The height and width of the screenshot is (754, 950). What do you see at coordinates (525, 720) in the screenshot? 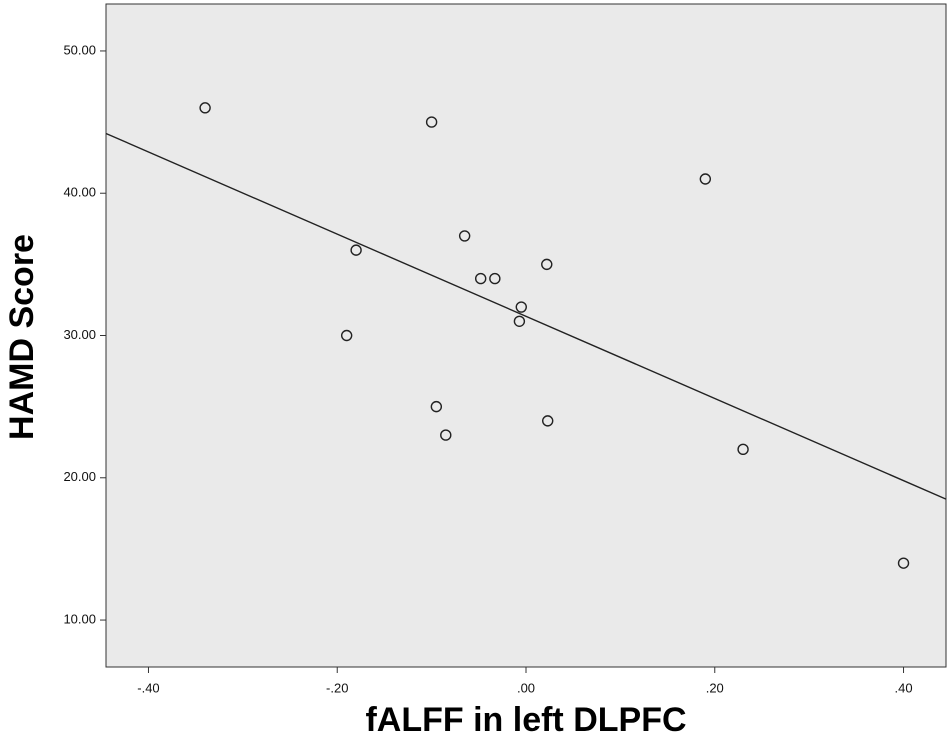
I see `x-axis-title: fALFF in left DLPFC` at bounding box center [525, 720].